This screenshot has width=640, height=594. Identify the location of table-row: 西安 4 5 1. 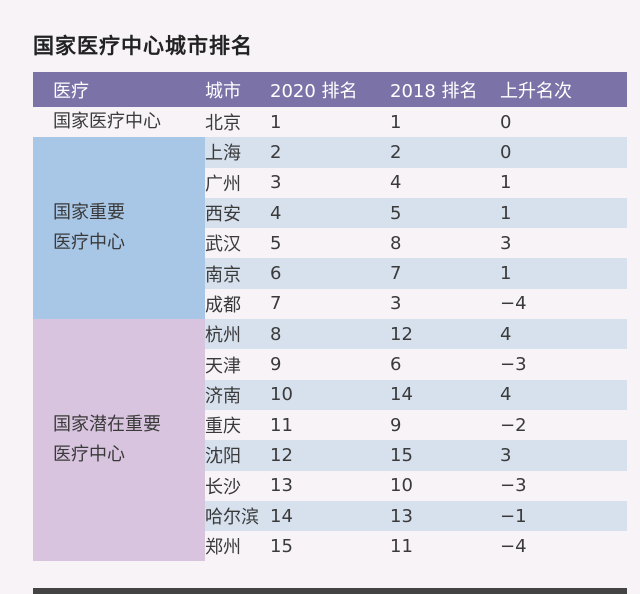
(330, 213).